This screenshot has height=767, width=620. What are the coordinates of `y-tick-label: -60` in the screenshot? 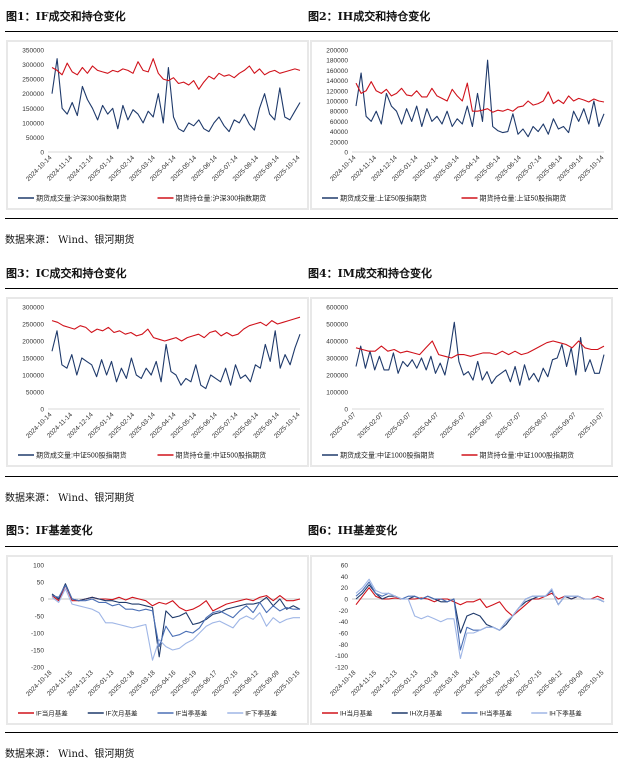 It's located at (344, 634).